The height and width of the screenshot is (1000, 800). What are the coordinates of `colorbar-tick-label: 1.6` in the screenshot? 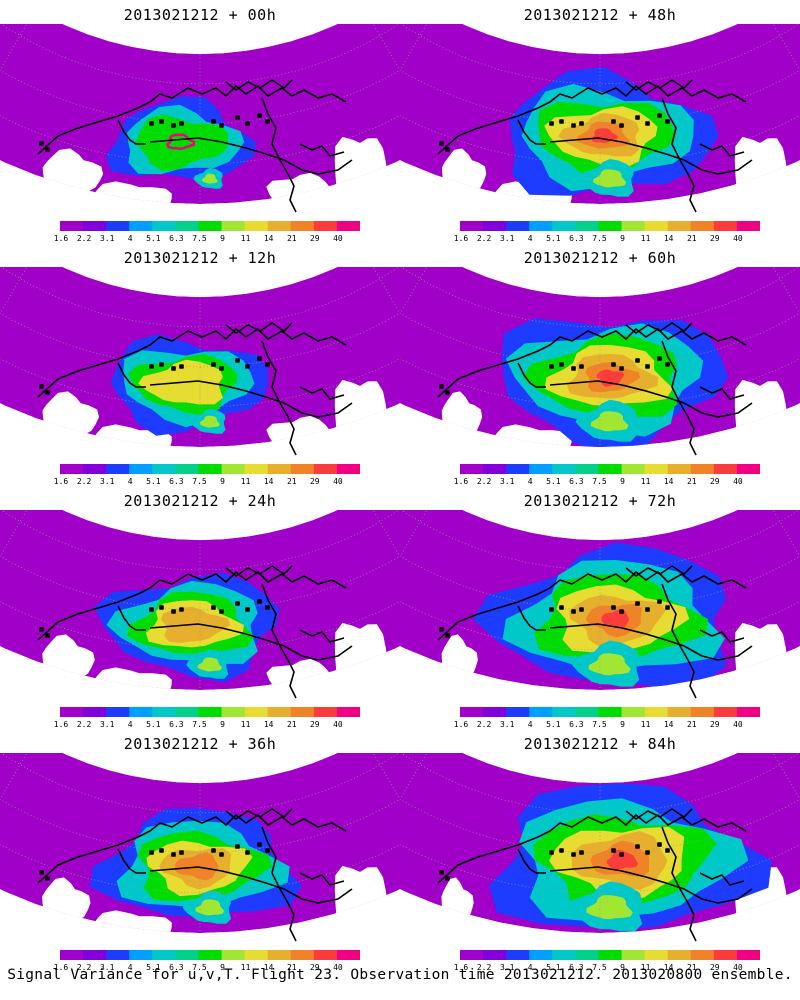 It's located at (61, 481).